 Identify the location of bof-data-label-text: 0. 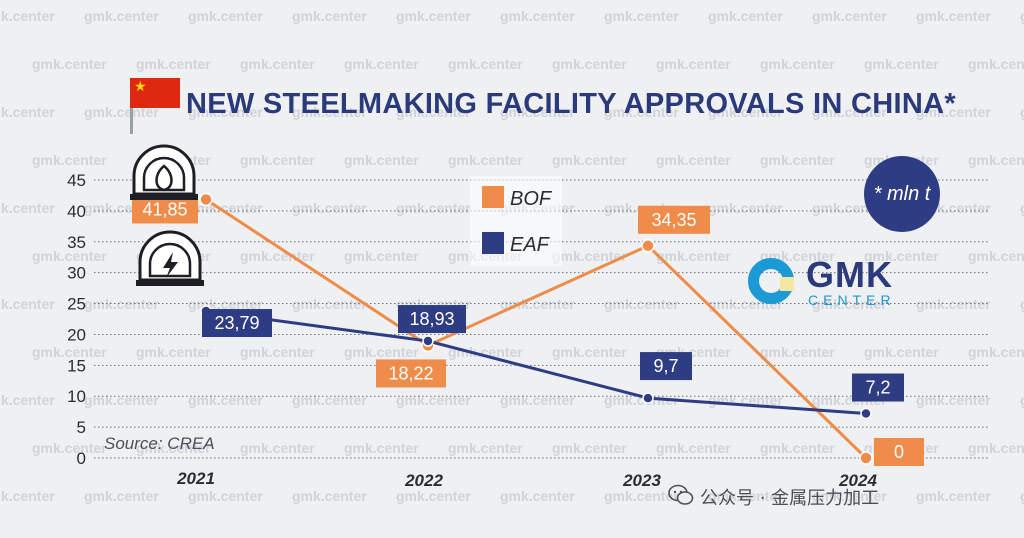
(899, 452).